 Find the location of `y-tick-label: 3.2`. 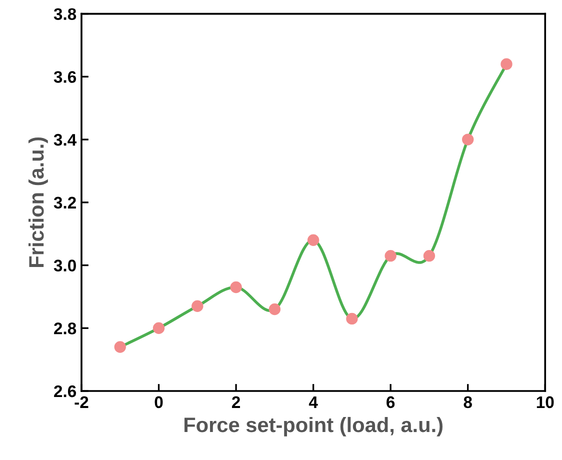

y-tick-label: 3.2 is located at coordinates (65, 202).